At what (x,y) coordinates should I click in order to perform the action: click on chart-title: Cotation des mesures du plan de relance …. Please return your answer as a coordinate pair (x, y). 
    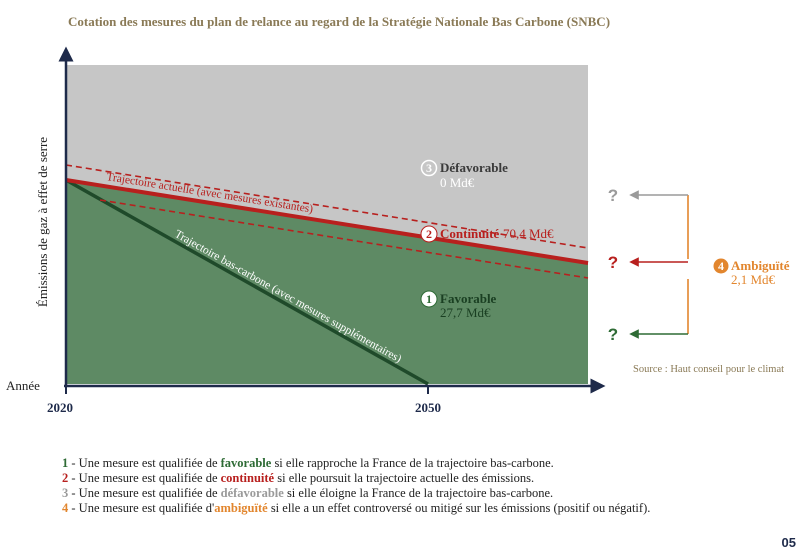
    Looking at the image, I should click on (339, 21).